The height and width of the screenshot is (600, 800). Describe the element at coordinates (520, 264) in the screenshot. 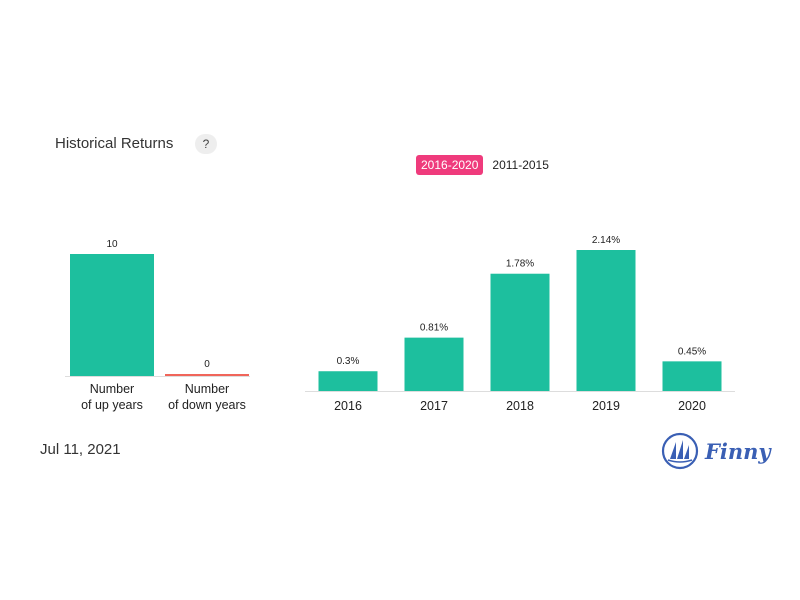

I see `data-label: 1.78%` at that location.